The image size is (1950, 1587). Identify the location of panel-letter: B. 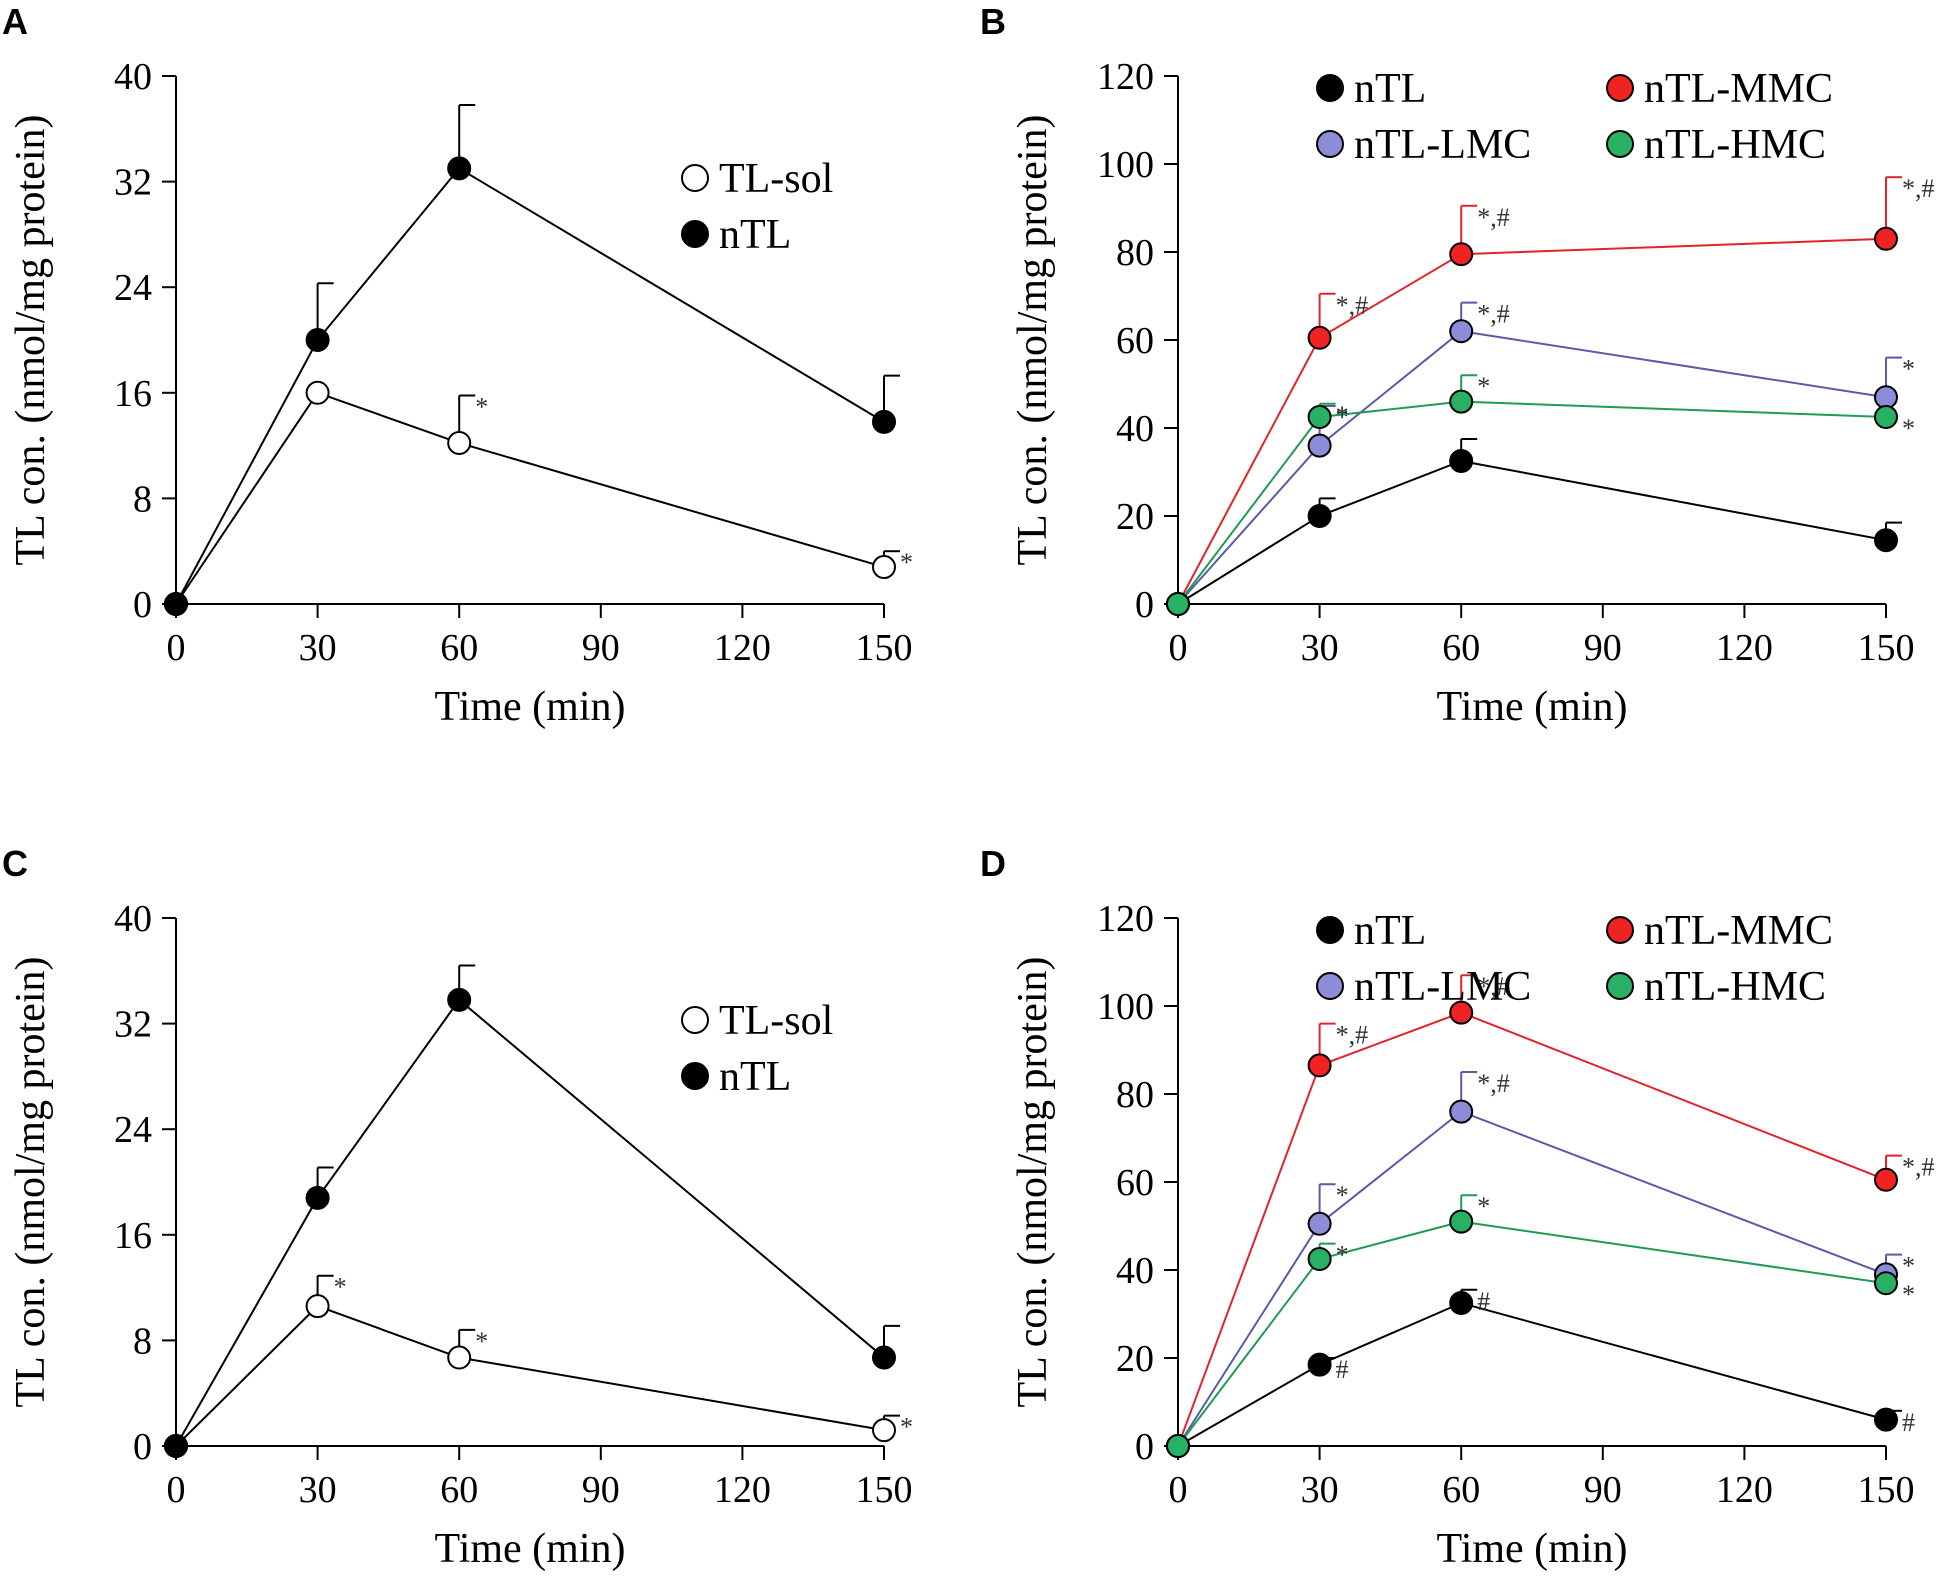
(993, 21).